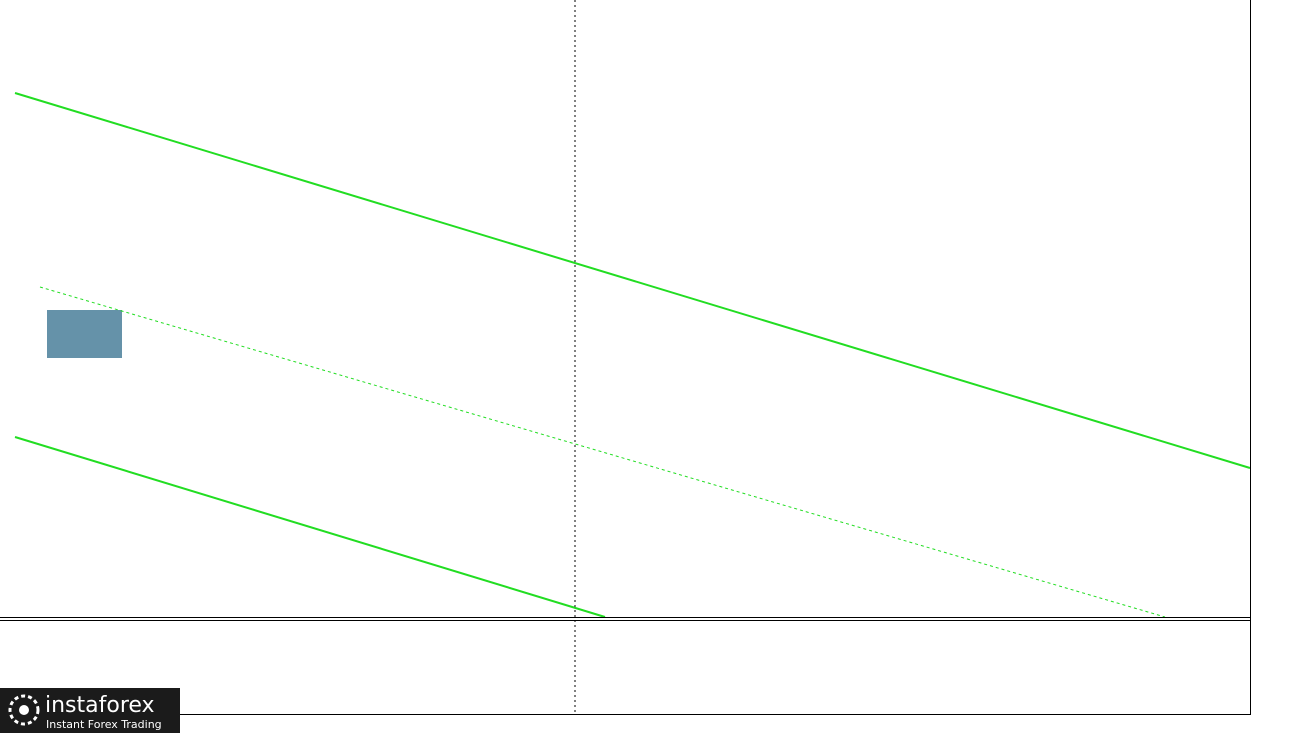 The width and height of the screenshot is (1291, 737). What do you see at coordinates (104, 724) in the screenshot?
I see `logo-tagline: Instant Forex Trading` at bounding box center [104, 724].